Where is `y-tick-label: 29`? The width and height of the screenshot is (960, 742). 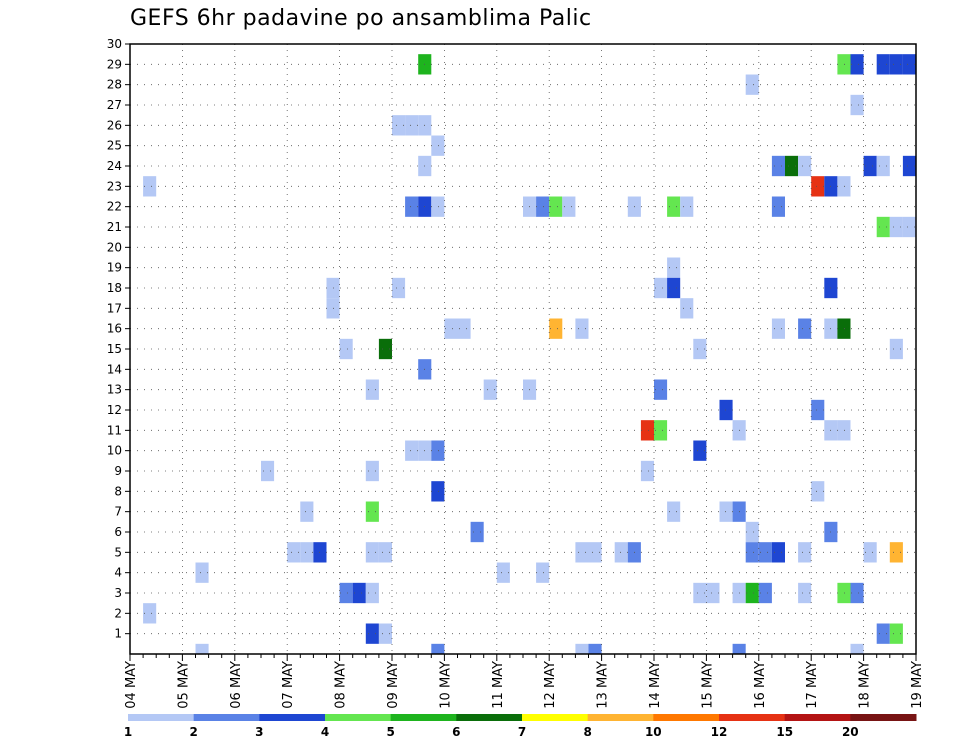
y-tick-label: 29 is located at coordinates (114, 64).